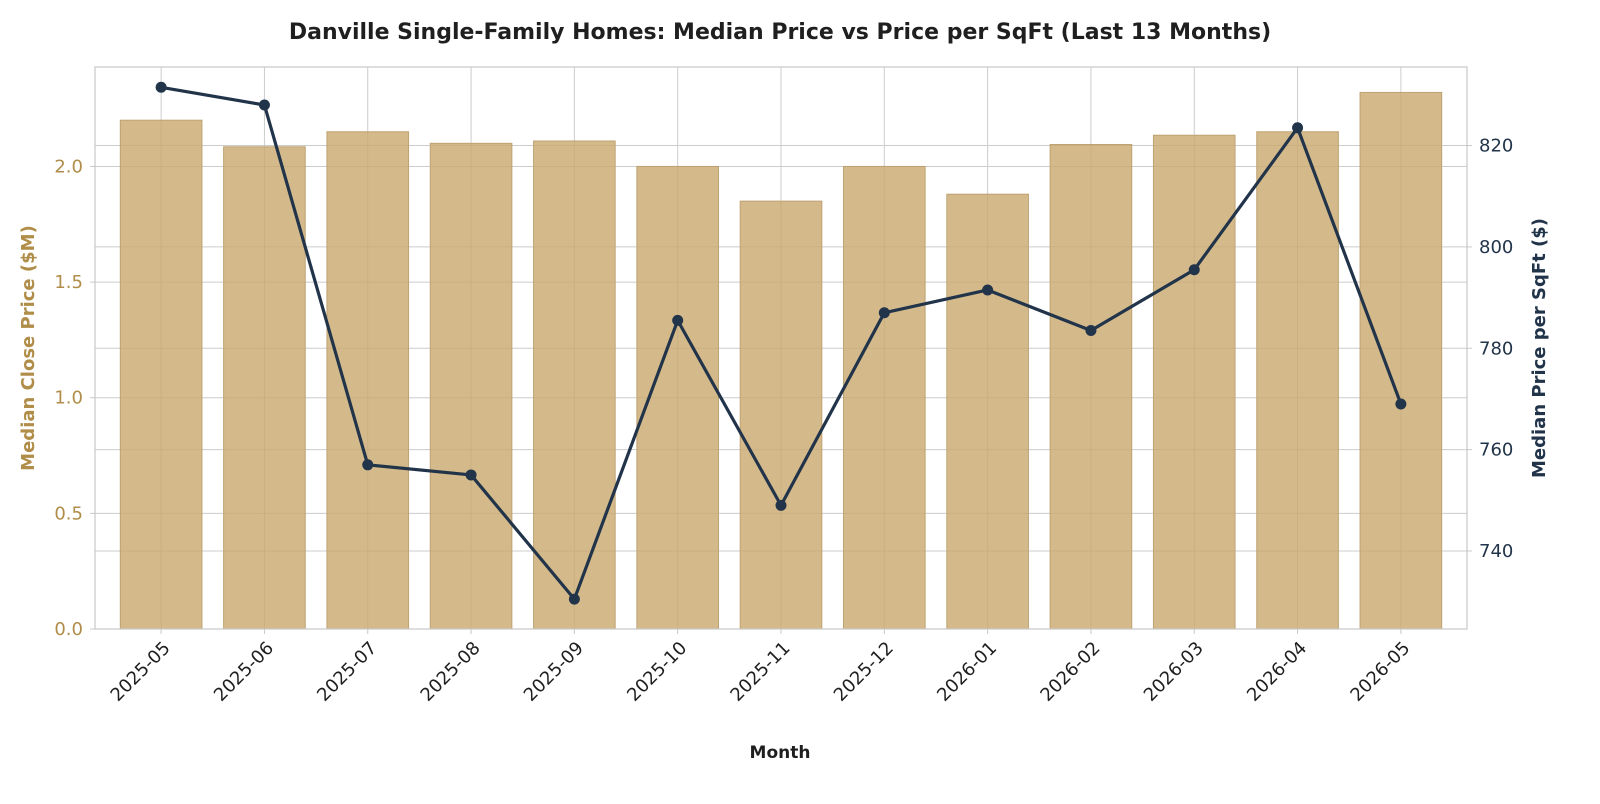 This screenshot has height=804, width=1600. I want to click on tick-label-left: 1.0, so click(68, 398).